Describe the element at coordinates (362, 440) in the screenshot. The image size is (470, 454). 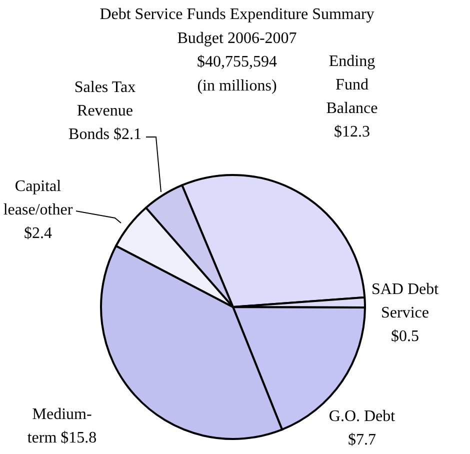
I see `data-label: $7.7` at that location.